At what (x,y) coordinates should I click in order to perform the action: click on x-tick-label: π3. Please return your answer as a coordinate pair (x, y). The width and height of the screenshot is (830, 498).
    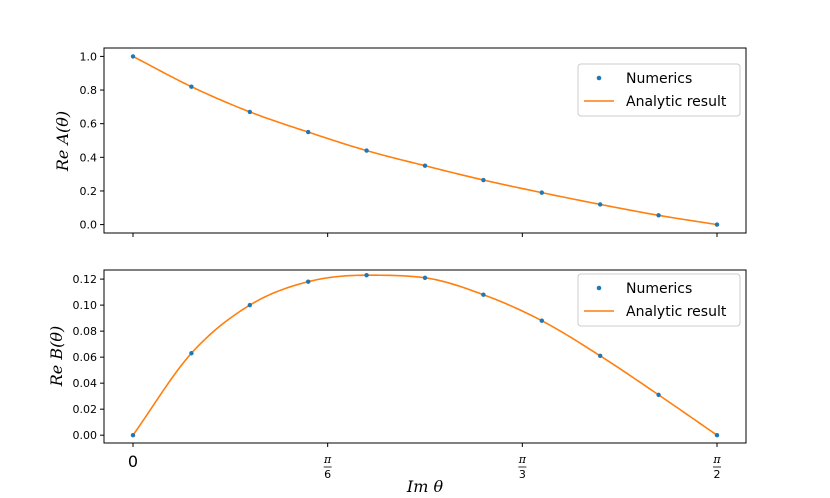
    Looking at the image, I should click on (522, 467).